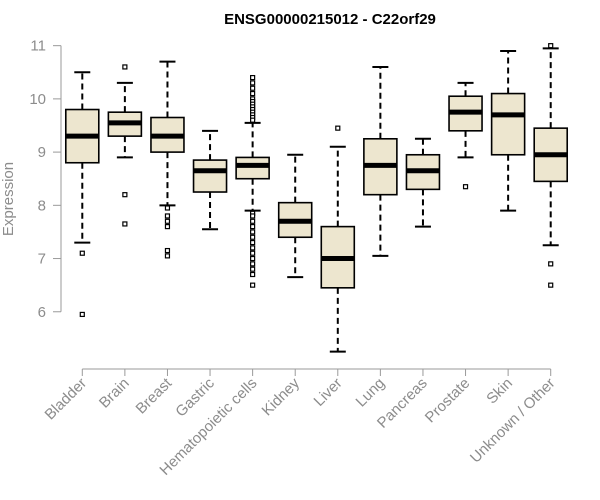 This screenshot has height=500, width=600. I want to click on box-skin, so click(508, 130).